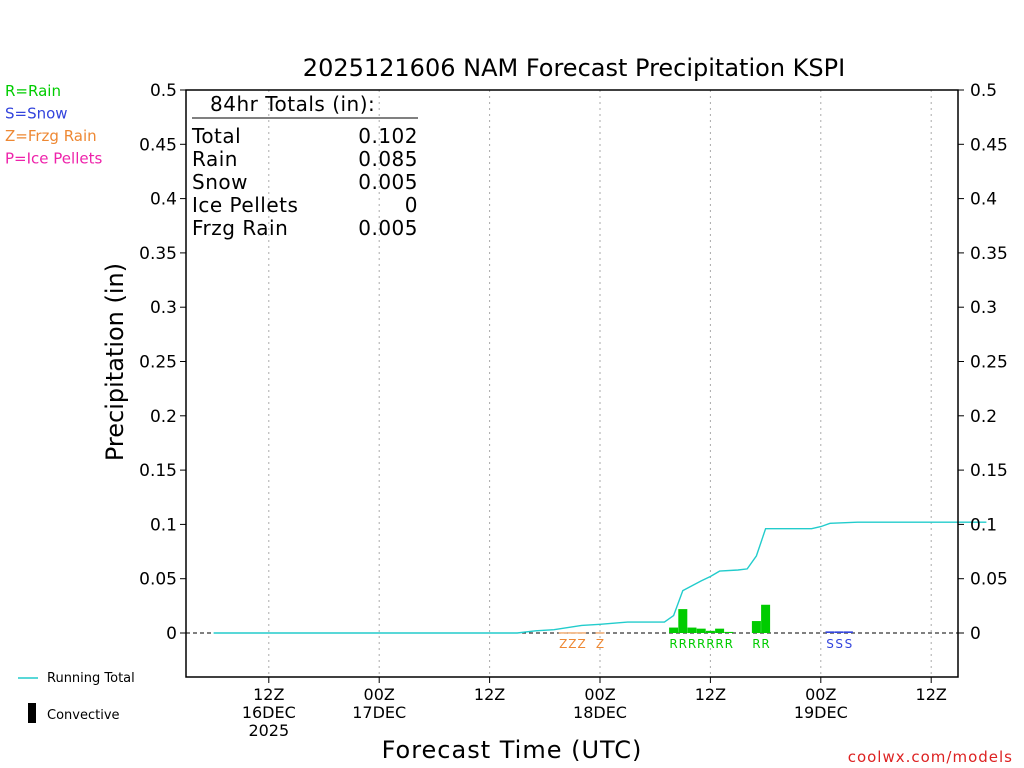  What do you see at coordinates (36, 114) in the screenshot?
I see `ptype-legend-item: S=Snow` at bounding box center [36, 114].